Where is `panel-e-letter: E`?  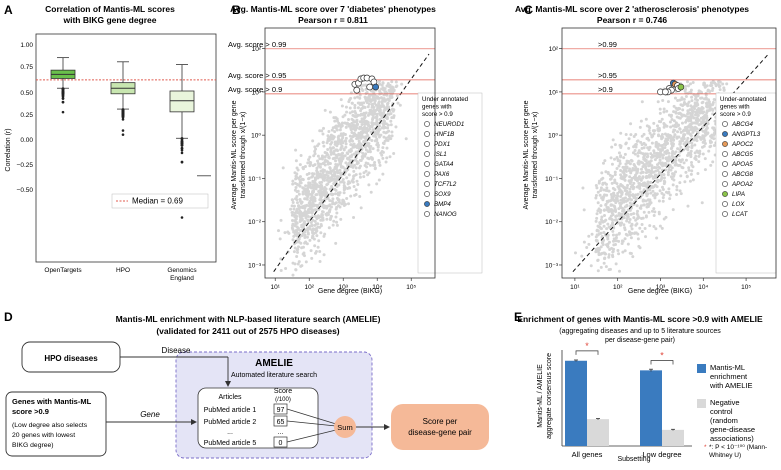
panel-e-letter: E is located at coordinates (518, 317).